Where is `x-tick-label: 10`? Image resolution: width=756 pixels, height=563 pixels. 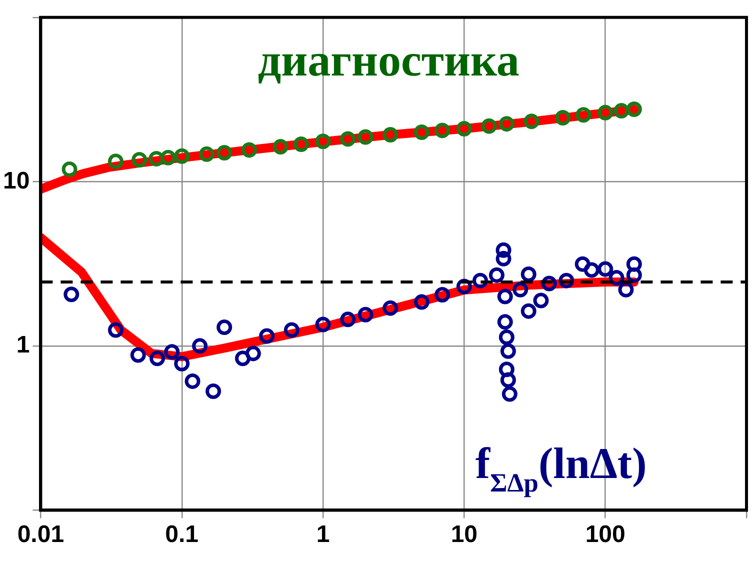 x-tick-label: 10 is located at coordinates (464, 534).